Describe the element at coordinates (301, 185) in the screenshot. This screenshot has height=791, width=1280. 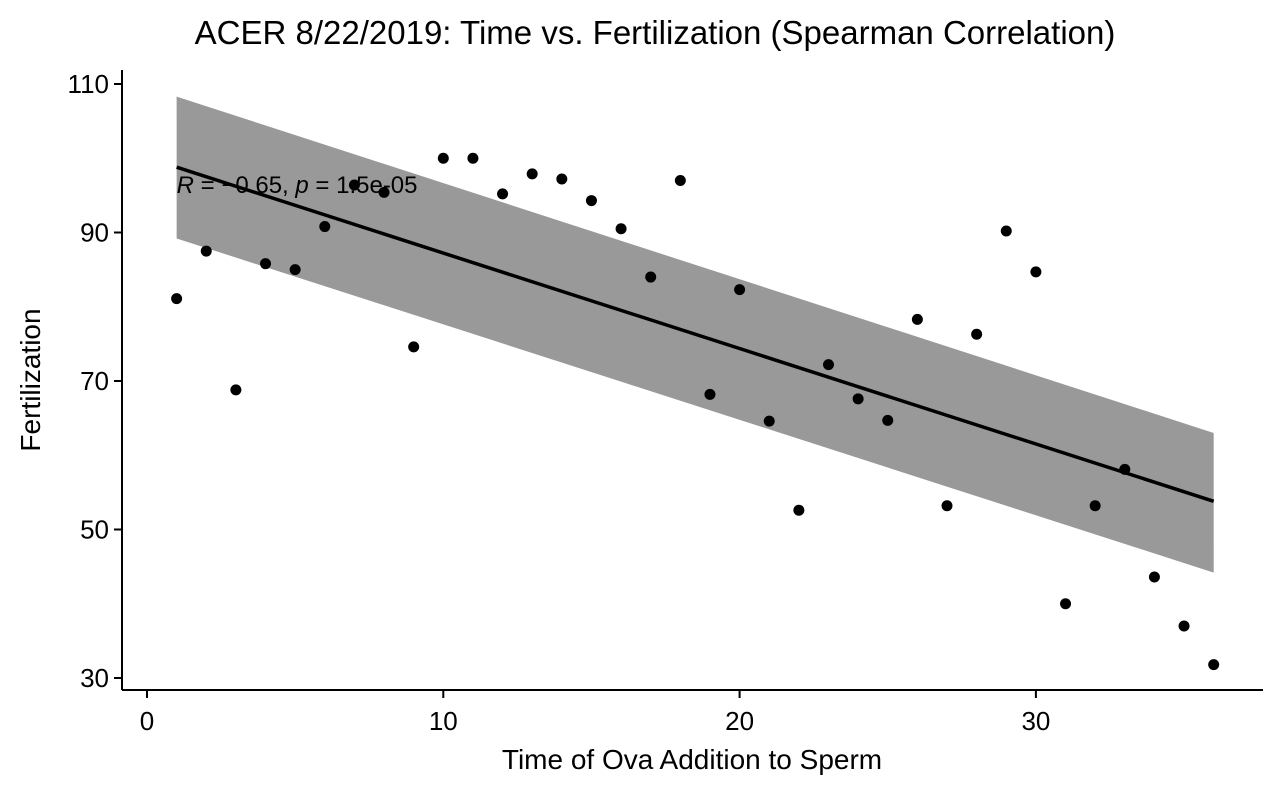
I see `annotation-p-symbol: p` at that location.